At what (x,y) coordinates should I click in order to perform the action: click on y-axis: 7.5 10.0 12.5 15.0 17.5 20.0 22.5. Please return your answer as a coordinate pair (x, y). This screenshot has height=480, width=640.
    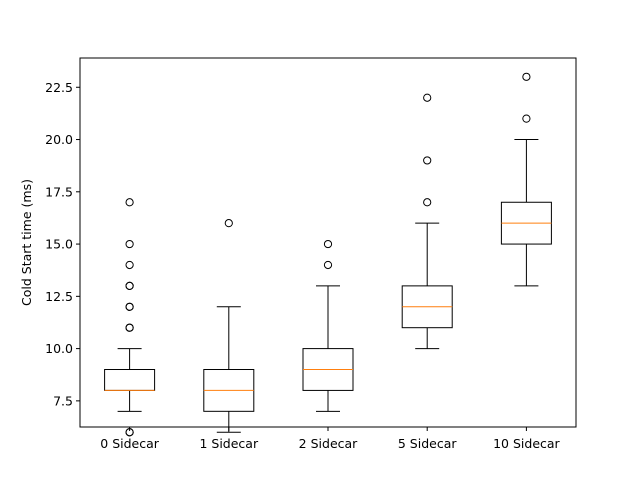
    Looking at the image, I should click on (62, 244).